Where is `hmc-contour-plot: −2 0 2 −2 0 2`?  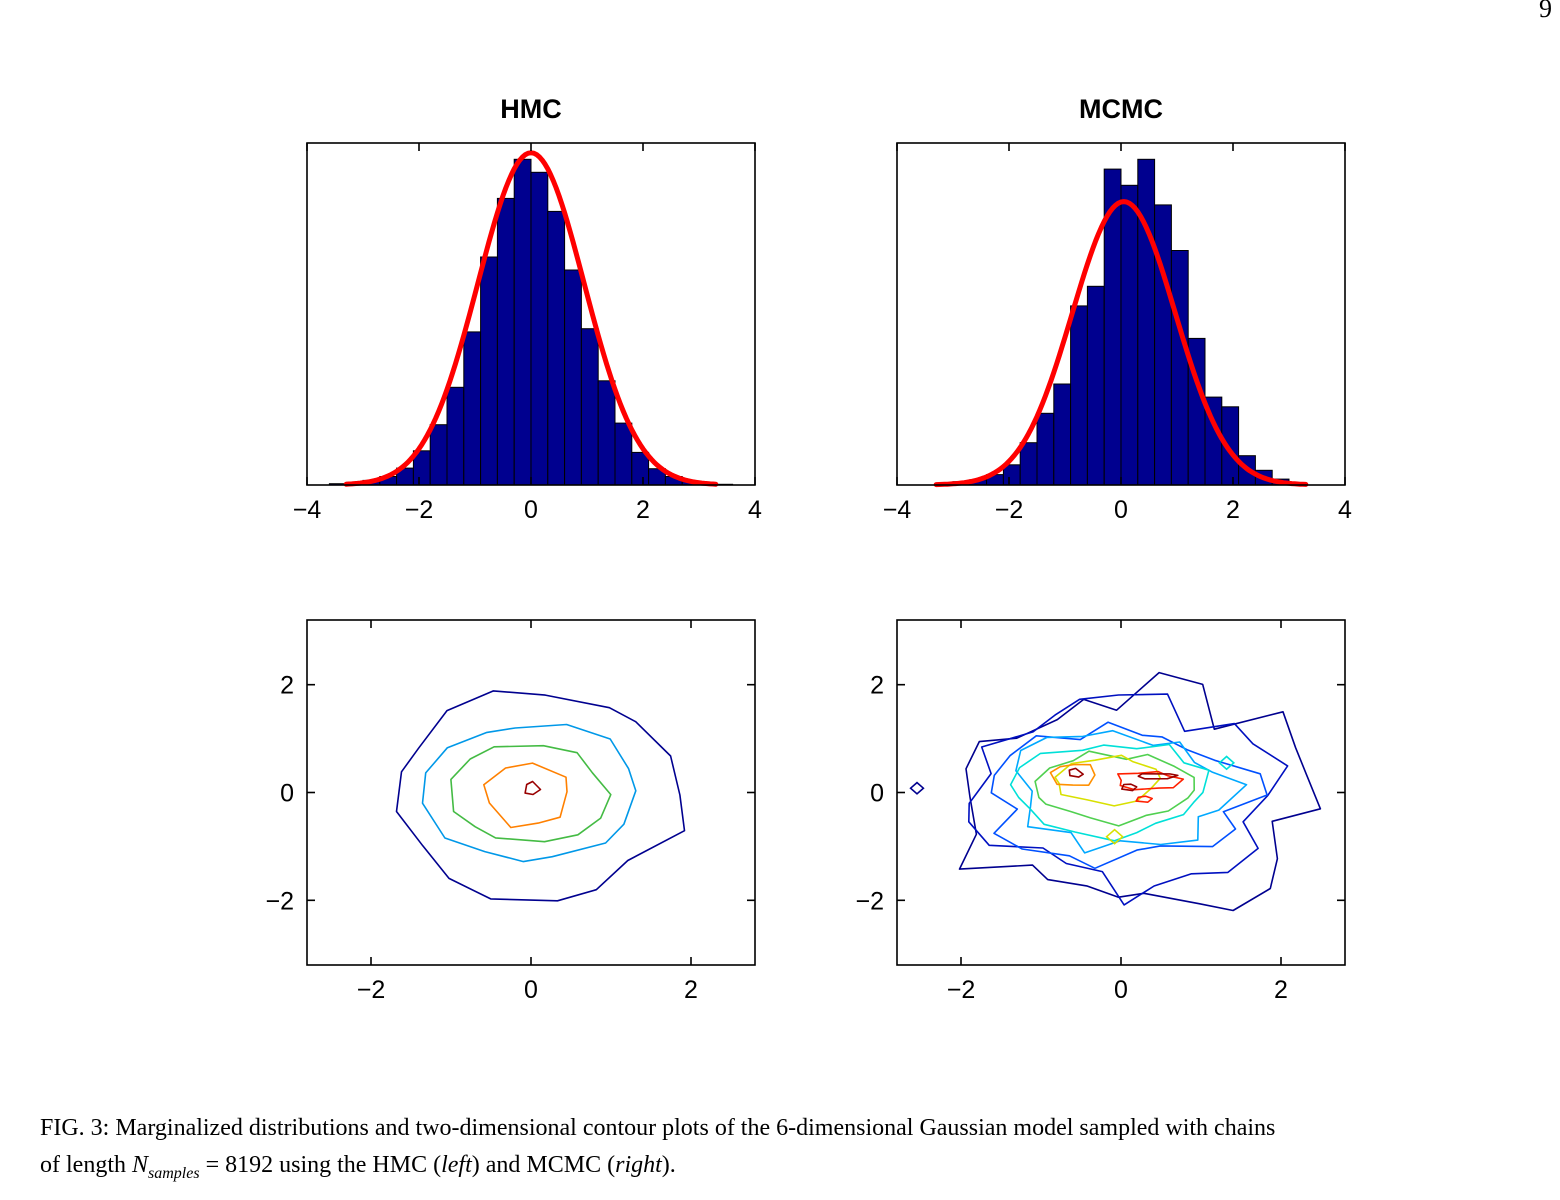 hmc-contour-plot: −2 0 2 −2 0 2 is located at coordinates (510, 811).